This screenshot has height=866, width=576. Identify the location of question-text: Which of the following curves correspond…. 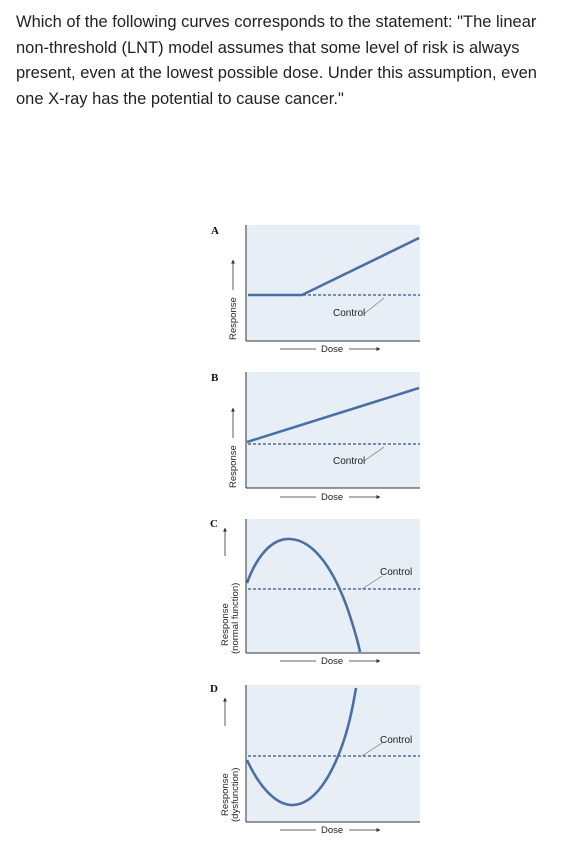
(276, 60).